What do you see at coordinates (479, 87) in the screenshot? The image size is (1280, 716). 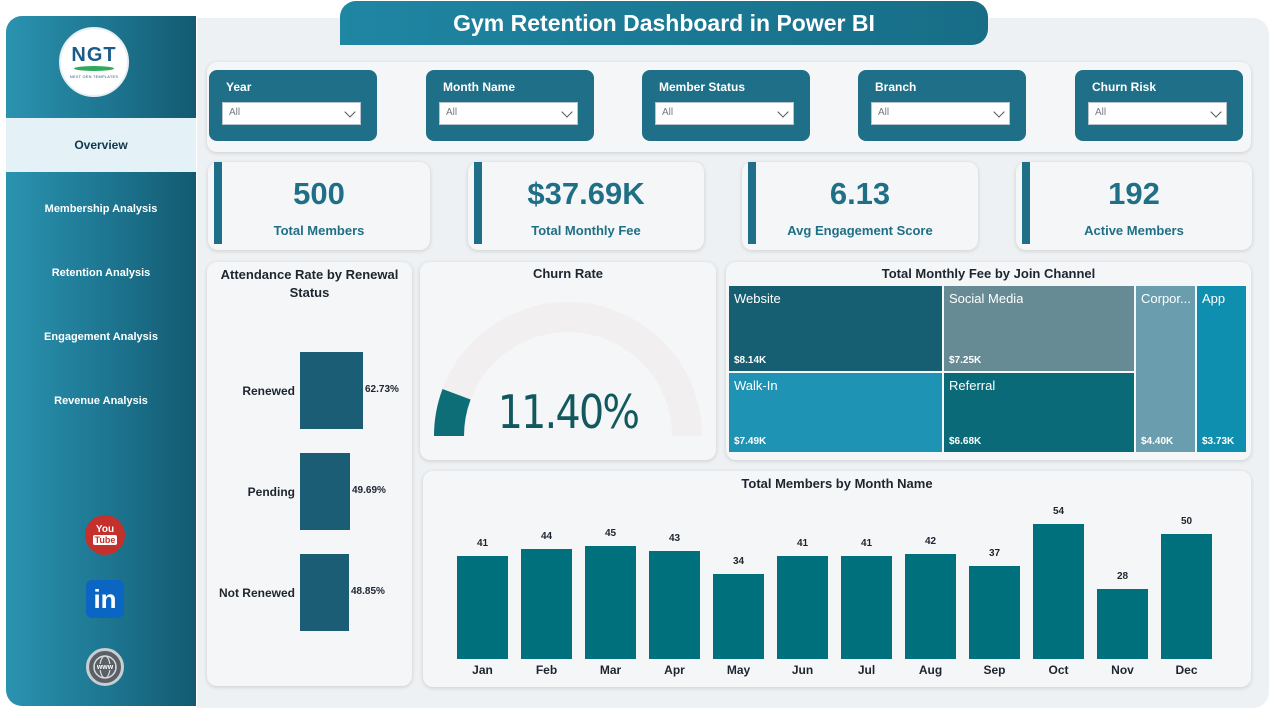 I see `slicer-label: Month Name` at bounding box center [479, 87].